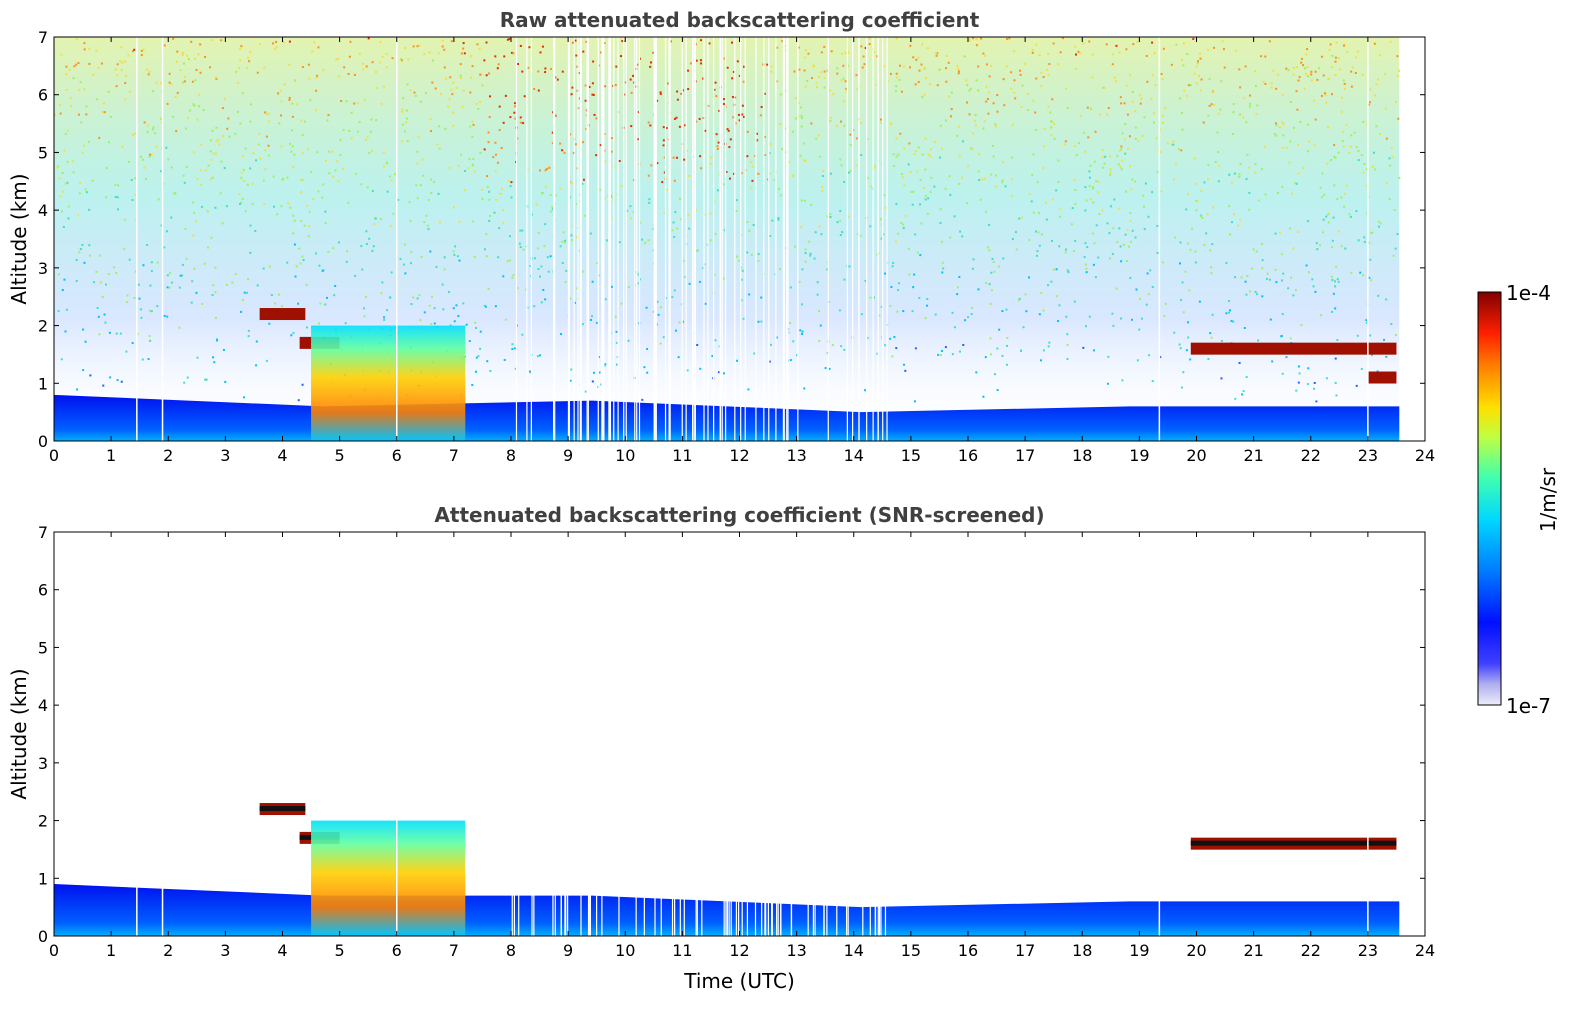 The width and height of the screenshot is (1595, 1020). What do you see at coordinates (43, 763) in the screenshot?
I see `y-tick-label: 3` at bounding box center [43, 763].